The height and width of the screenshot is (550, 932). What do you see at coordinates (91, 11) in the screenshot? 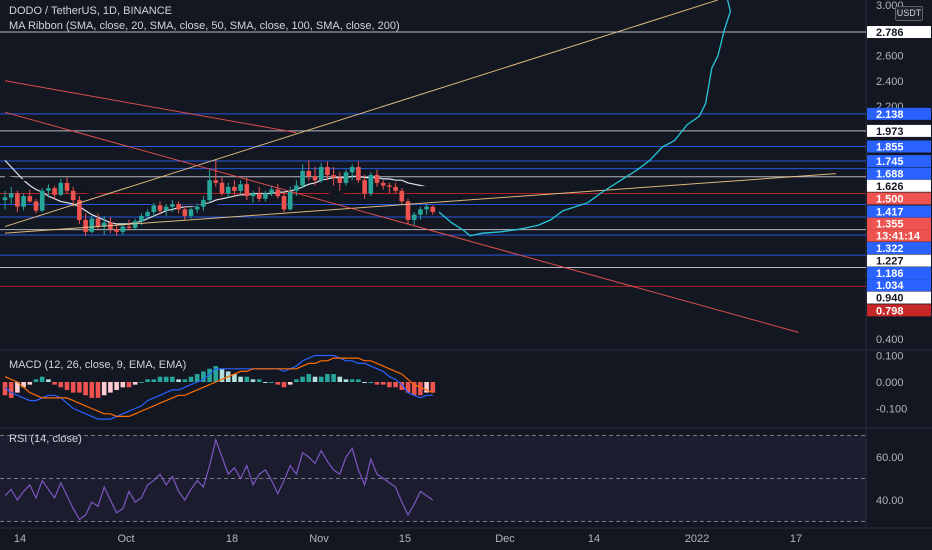
I see `symbol-title: DODO / TetherUS, 1D, BINANCE` at bounding box center [91, 11].